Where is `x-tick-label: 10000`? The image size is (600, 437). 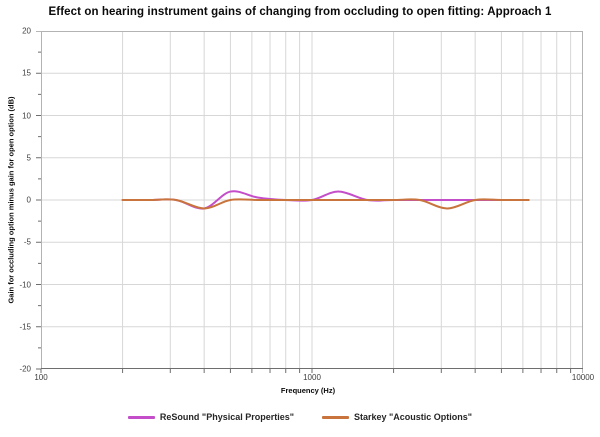 x-tick-label: 10000 is located at coordinates (583, 377).